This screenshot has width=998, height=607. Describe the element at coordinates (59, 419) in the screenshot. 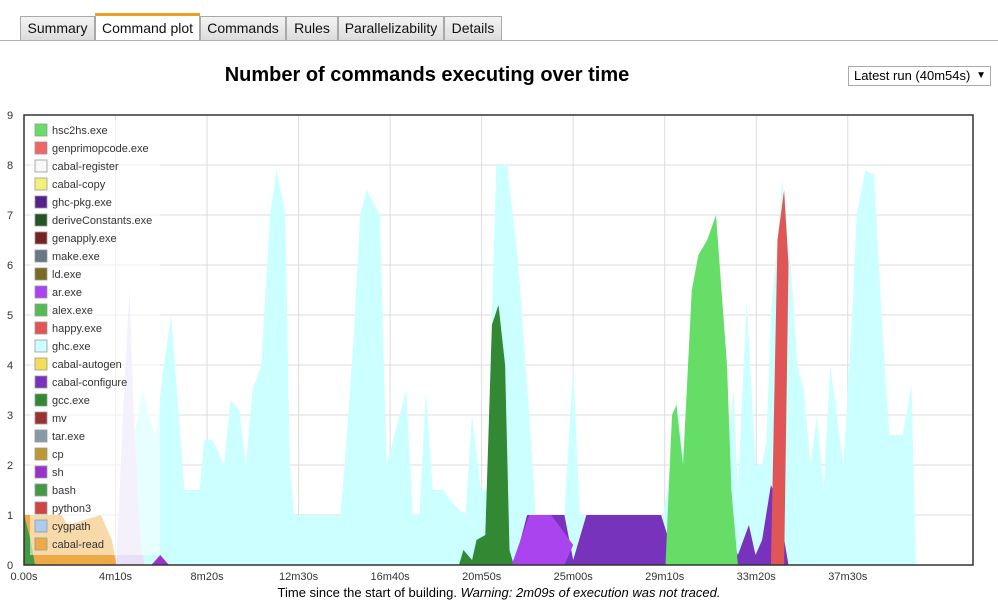

I see `legend-label: mv` at that location.